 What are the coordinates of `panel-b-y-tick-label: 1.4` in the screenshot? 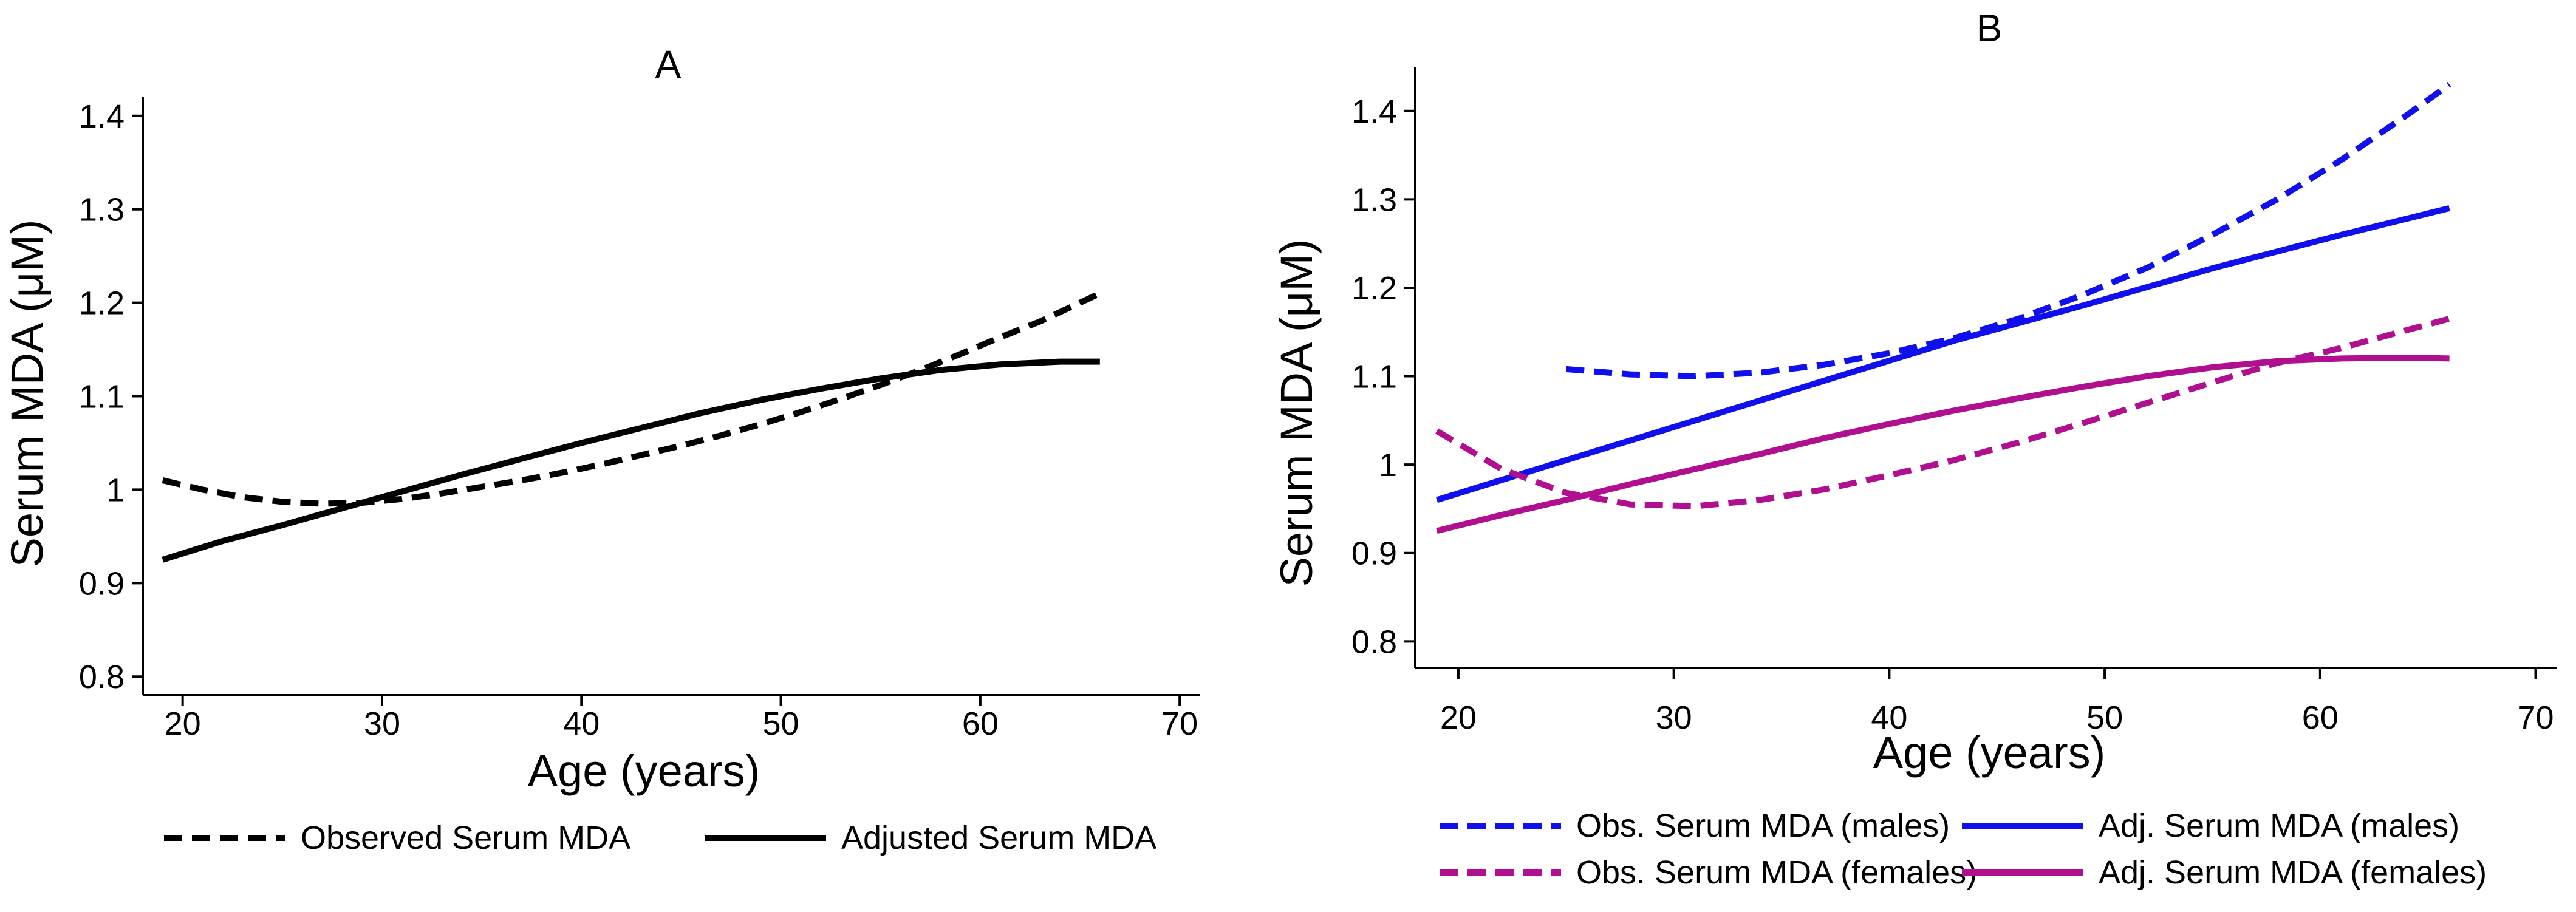 It's located at (1374, 112).